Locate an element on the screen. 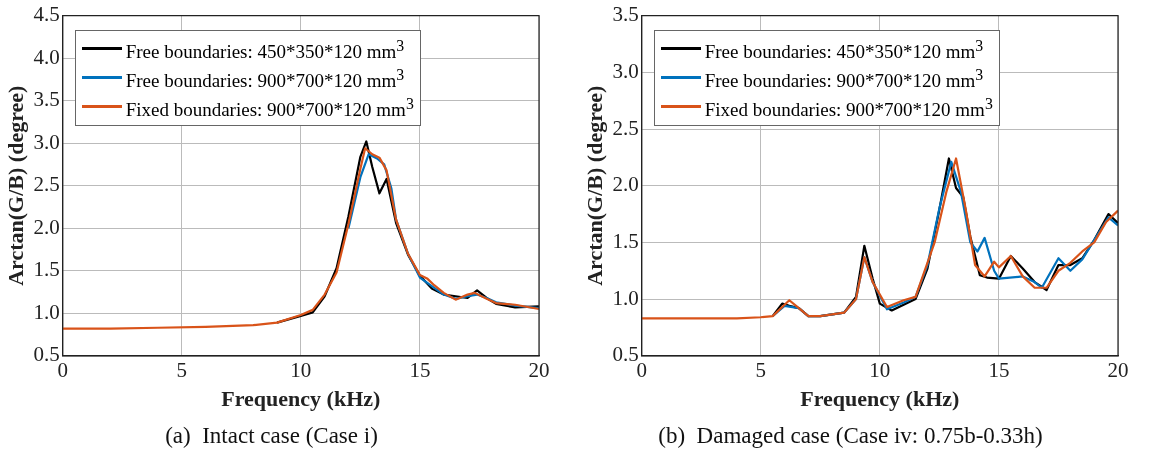  text: (b) Damaged case (Case iv: 0.75b-0.33h) is located at coordinates (850, 436).